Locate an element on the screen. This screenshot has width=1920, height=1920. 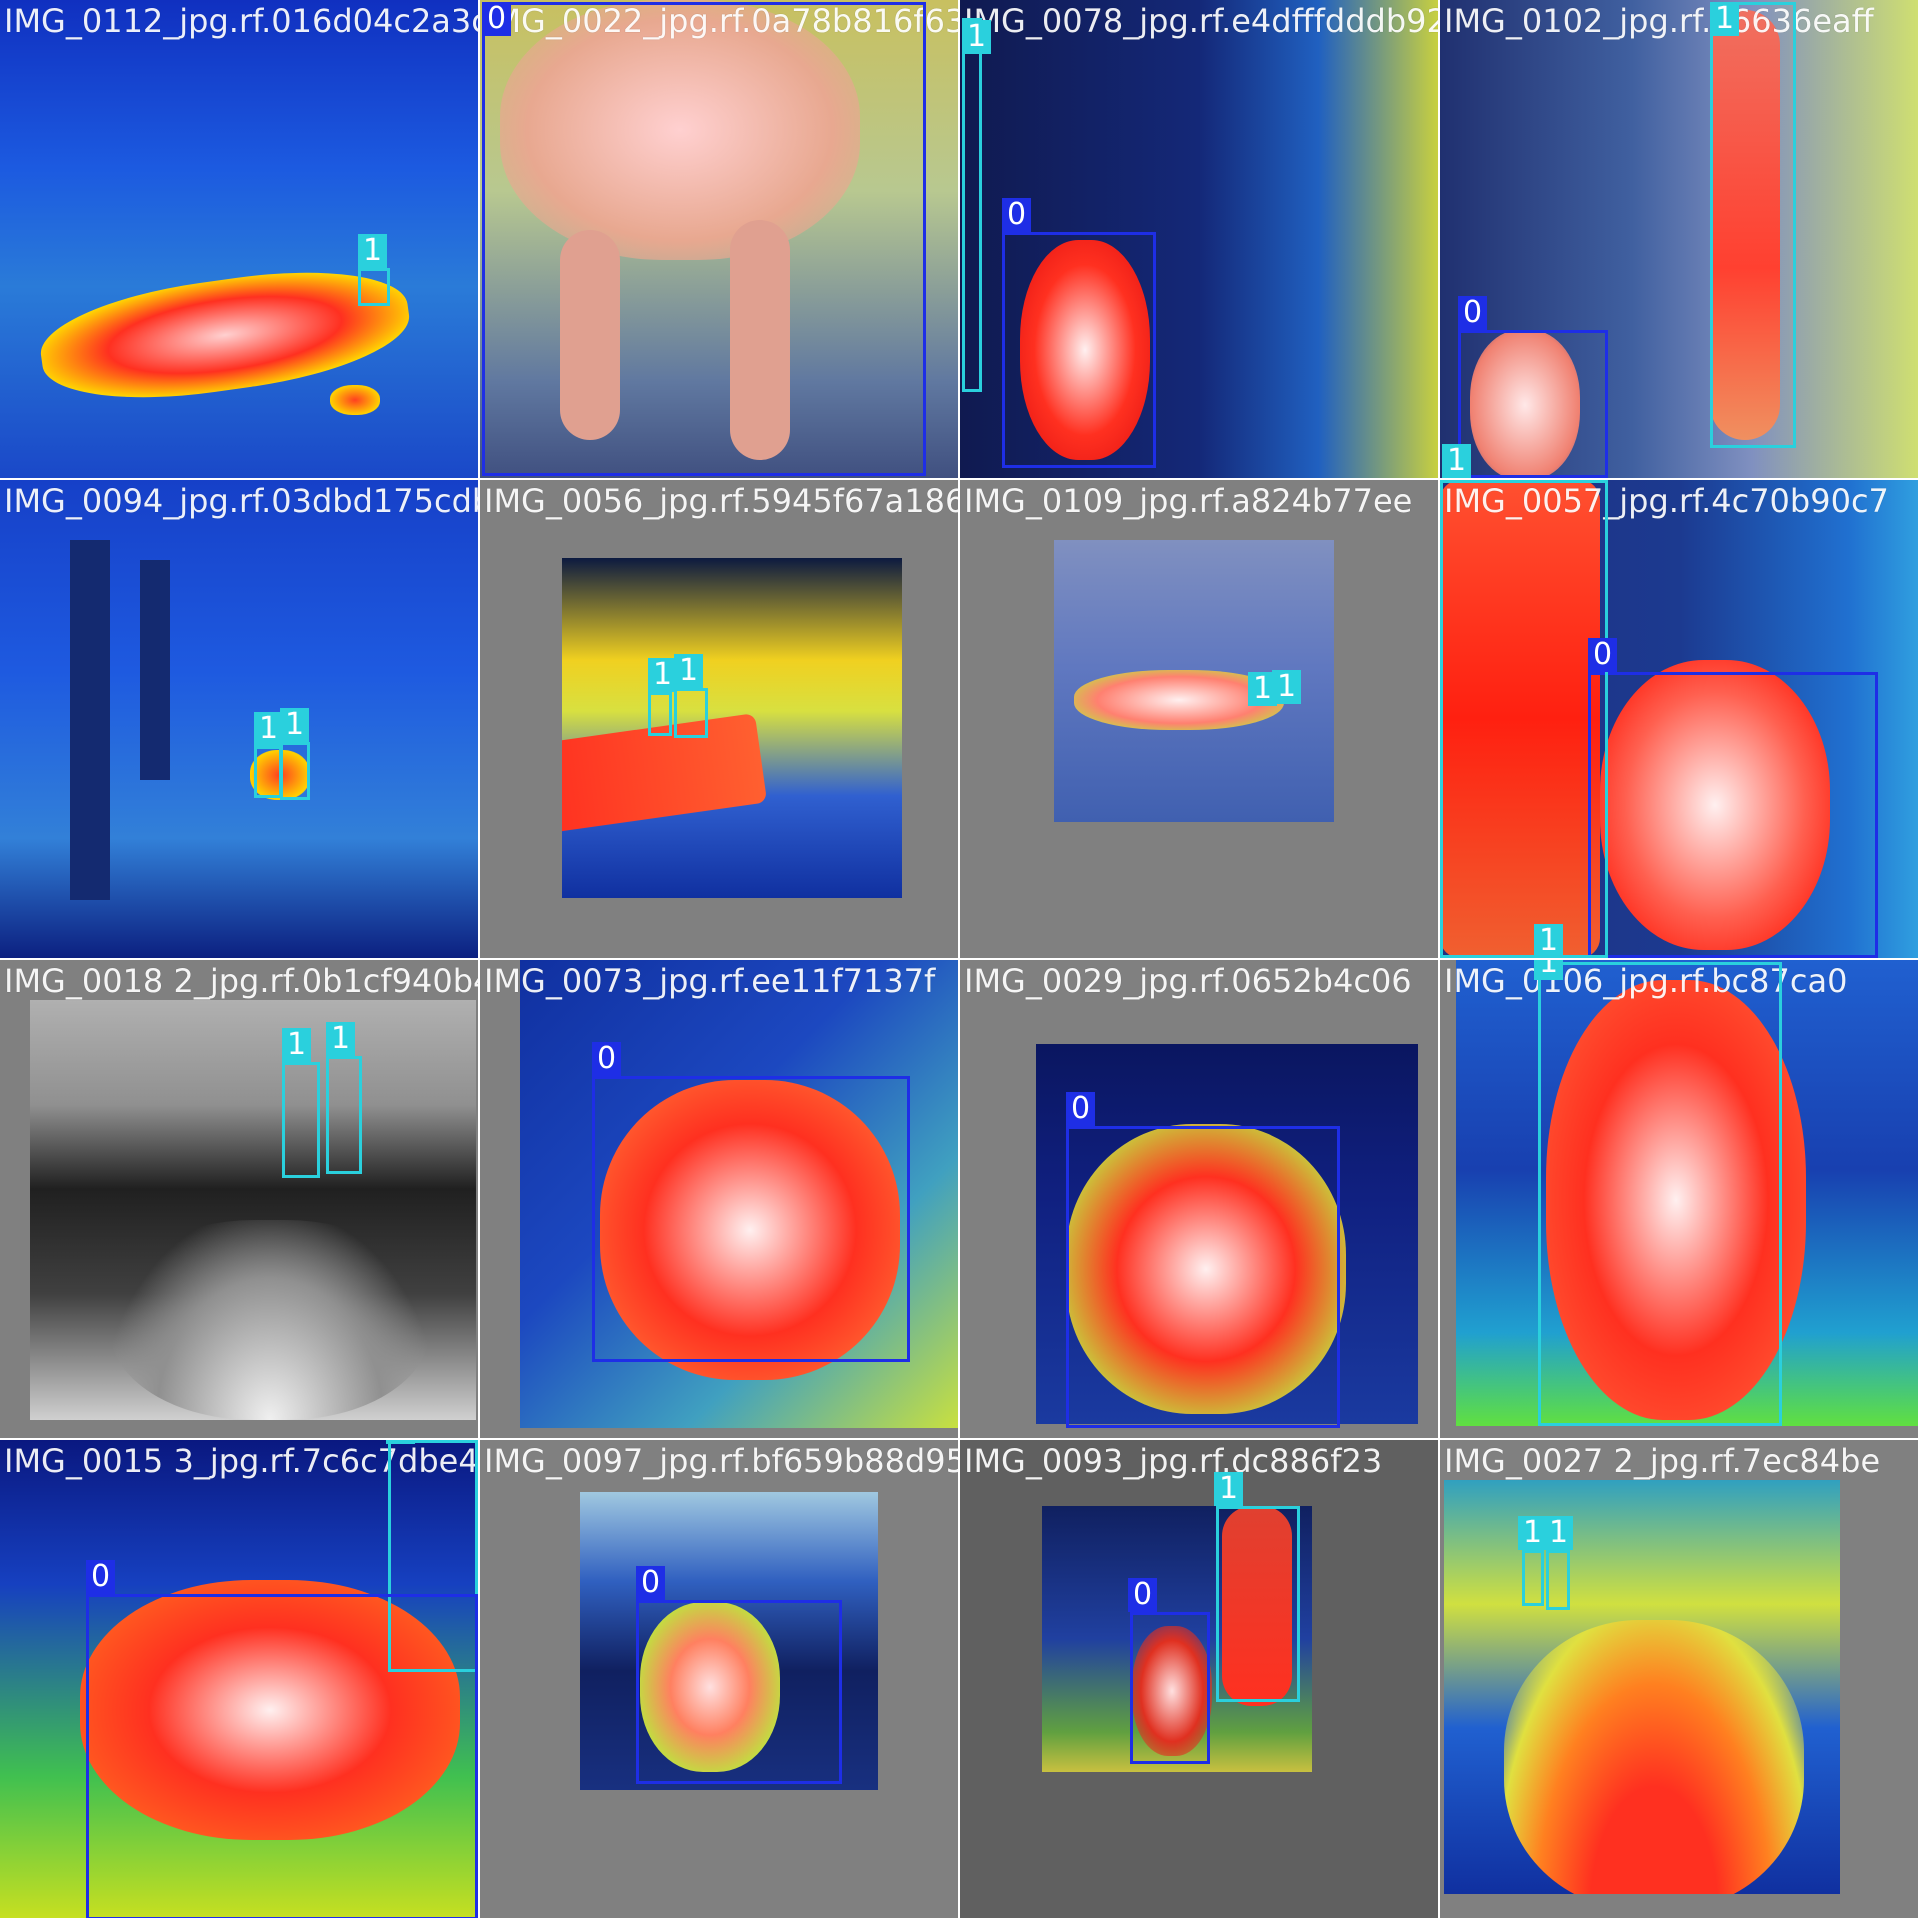
image-filename: IMG_0056_jpg.rf.5945f67a1867 is located at coordinates (721, 501).